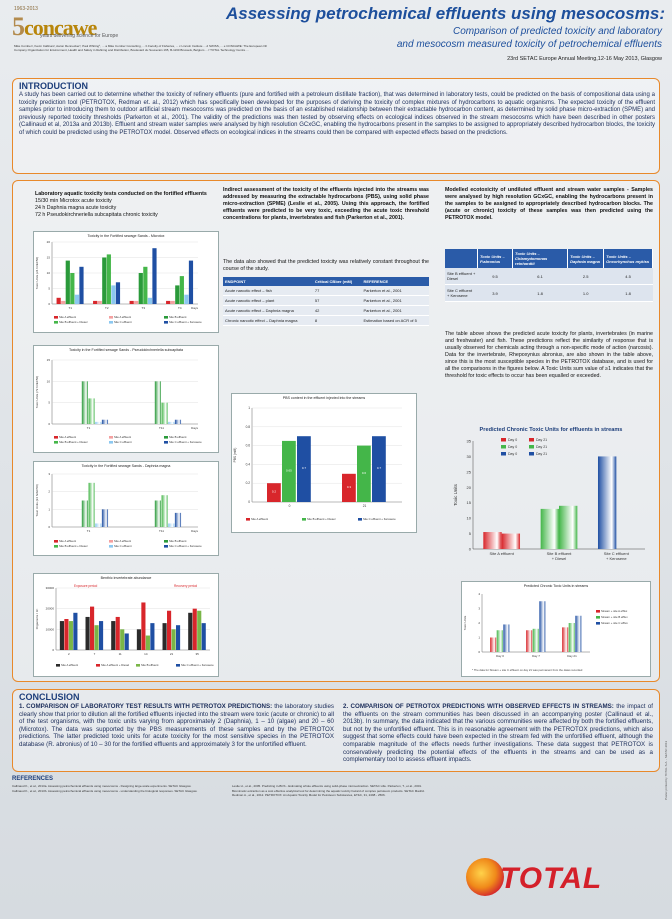  I want to click on table-header, so click(461, 258).